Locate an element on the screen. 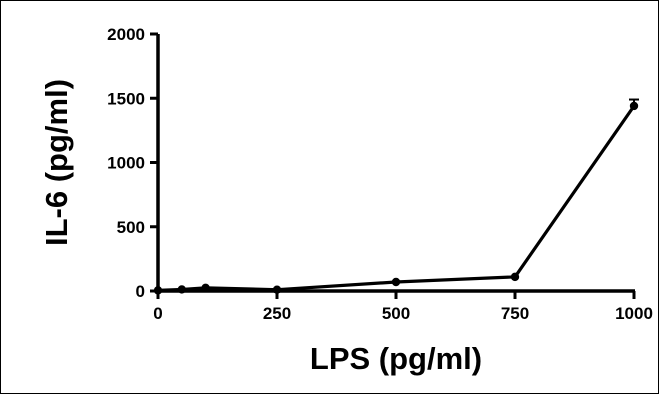  y-tick-label: 0 is located at coordinates (140, 291).